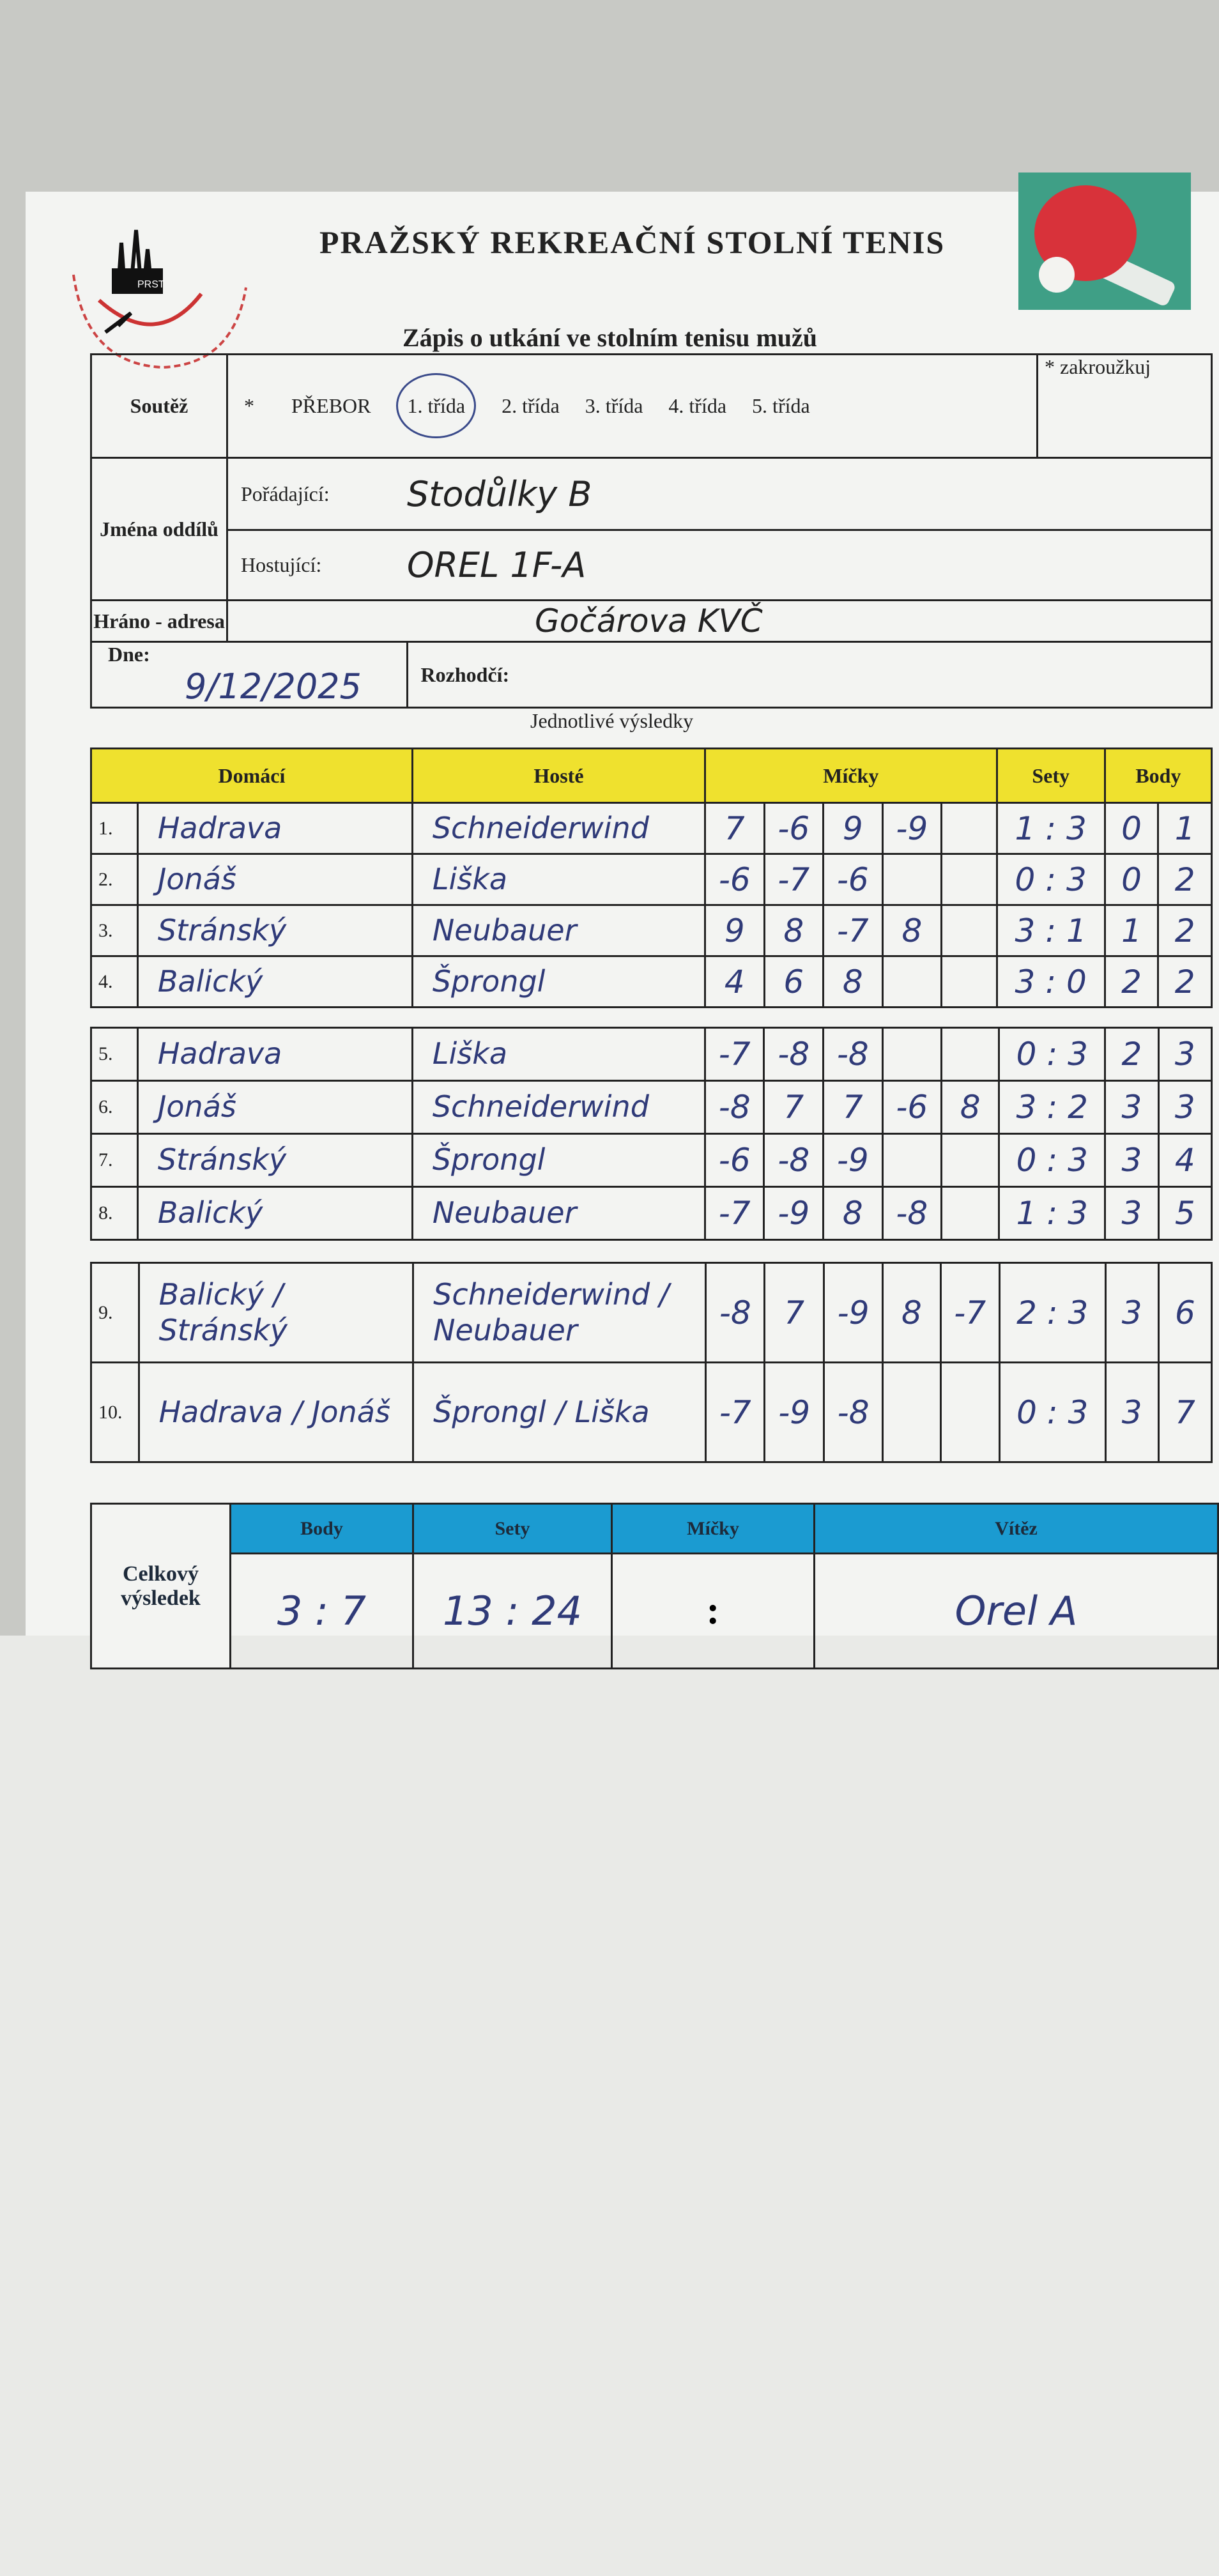  What do you see at coordinates (129, 654) in the screenshot?
I see `dne-label: Dne:` at bounding box center [129, 654].